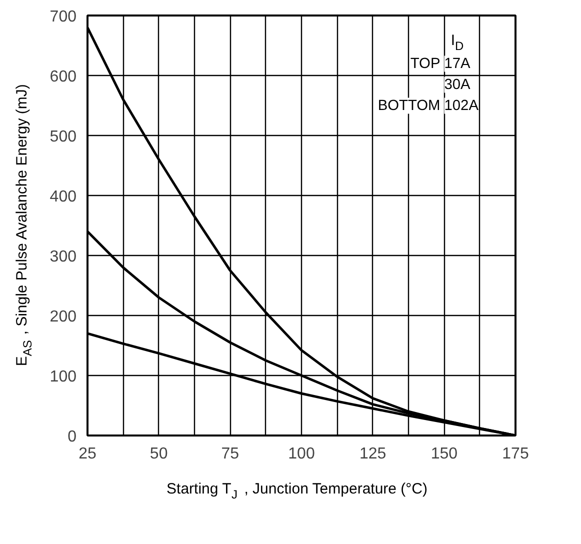 This screenshot has height=544, width=581. Describe the element at coordinates (63, 317) in the screenshot. I see `y-tick-label: 200` at that location.